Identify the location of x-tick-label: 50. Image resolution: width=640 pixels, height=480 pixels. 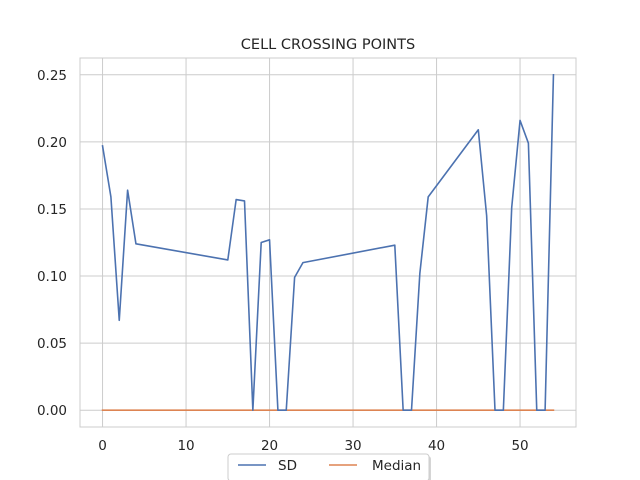
(519, 446).